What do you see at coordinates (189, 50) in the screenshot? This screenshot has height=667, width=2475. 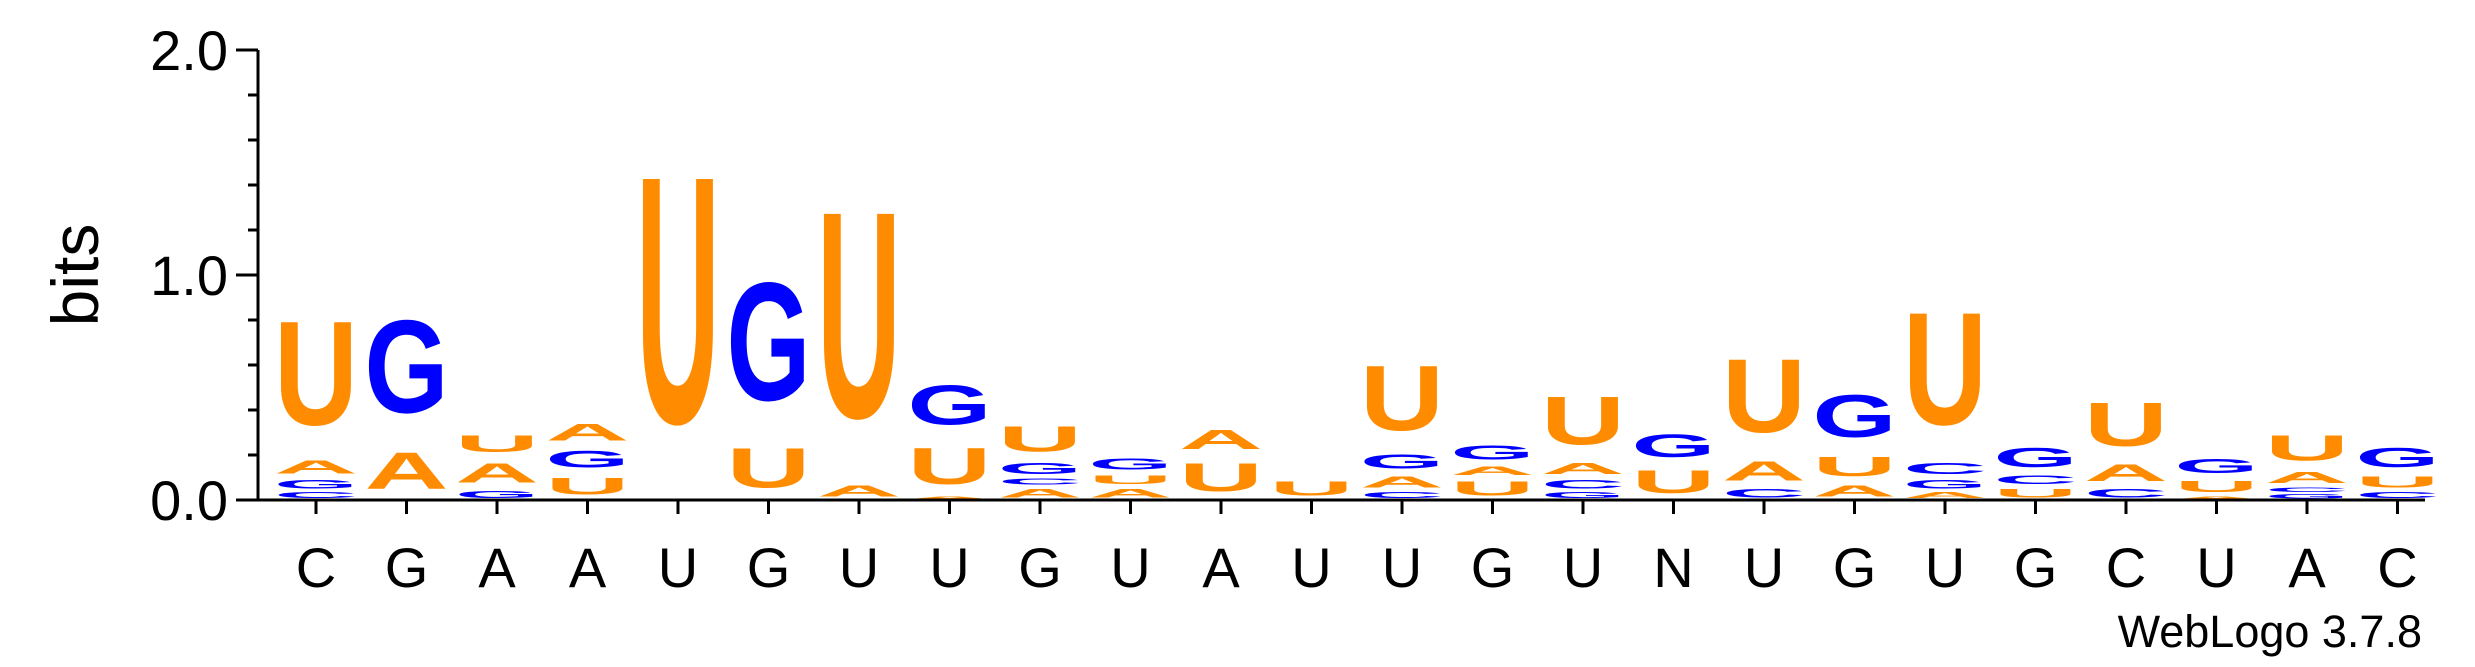 I see `y-tick-label: 2.0` at bounding box center [189, 50].